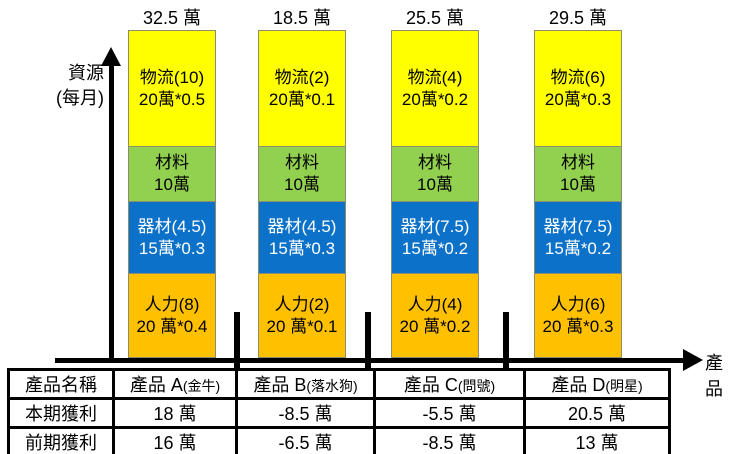 The image size is (740, 454). What do you see at coordinates (80, 98) in the screenshot?
I see `y-axis-label-line2: (每月)` at bounding box center [80, 98].